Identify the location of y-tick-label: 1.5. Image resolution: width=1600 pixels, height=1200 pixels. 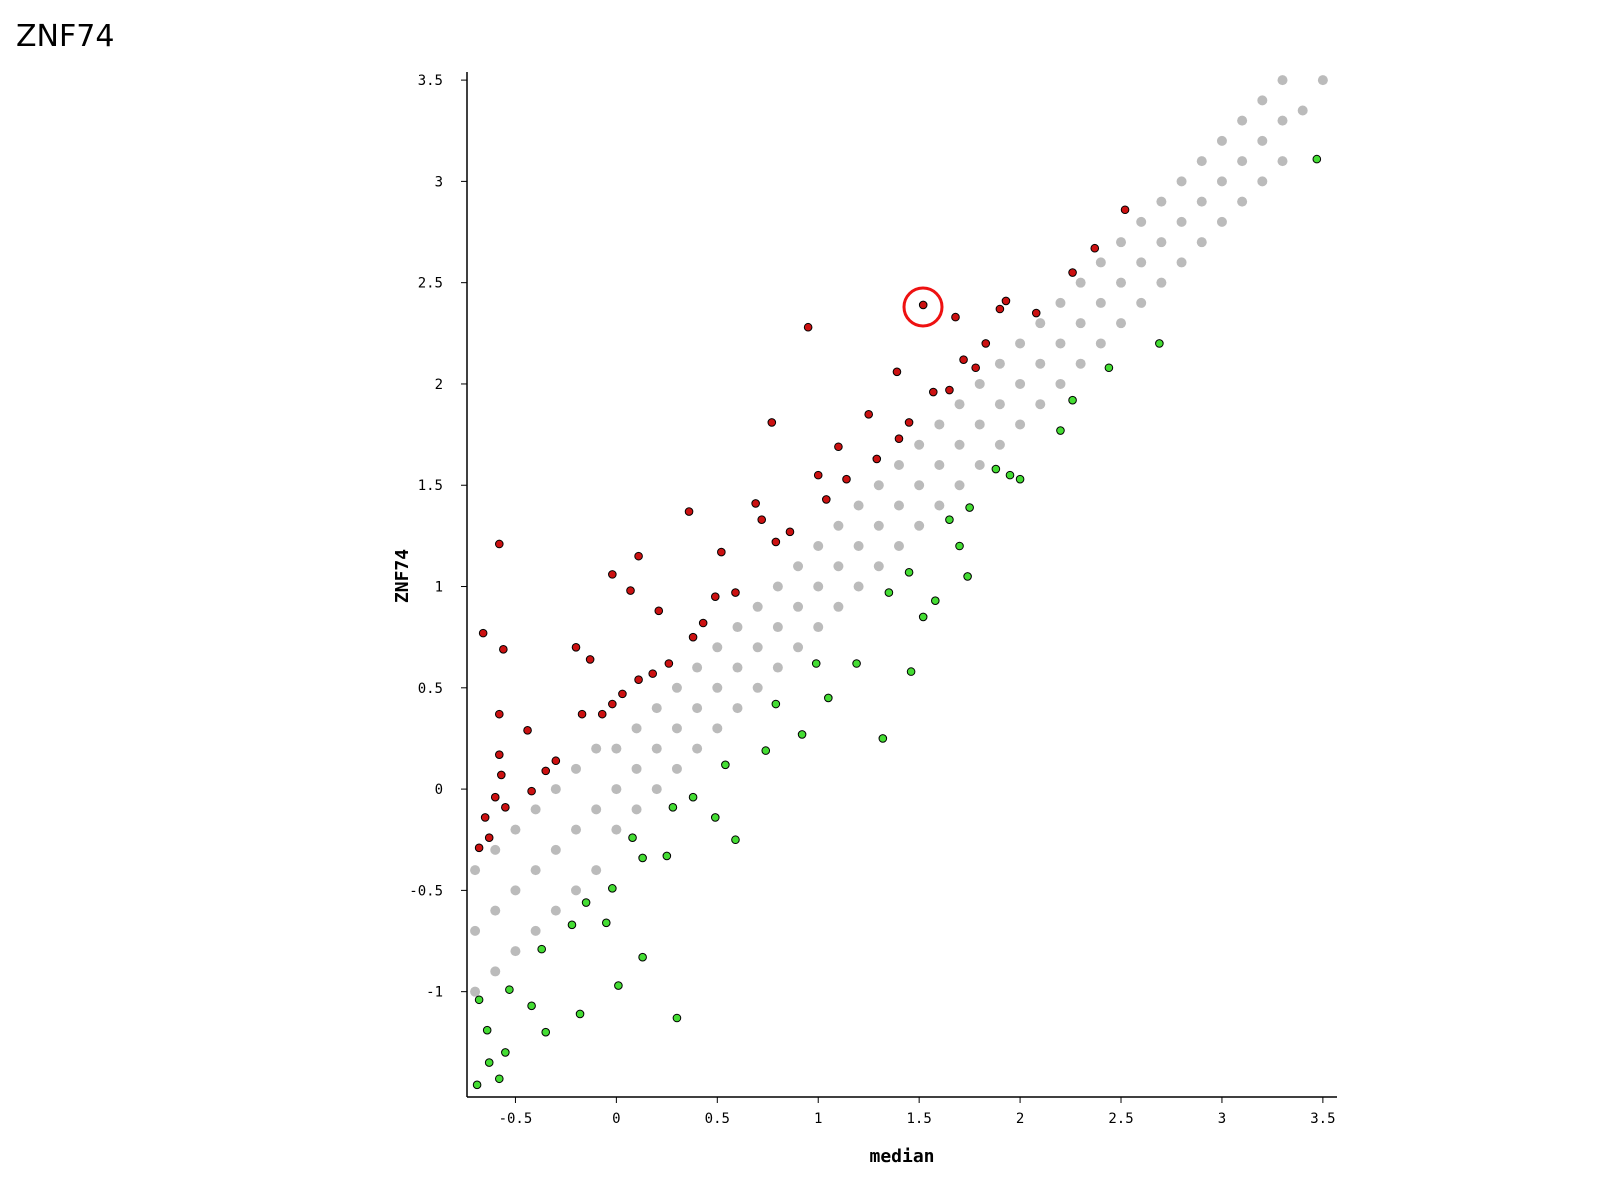
(430, 486).